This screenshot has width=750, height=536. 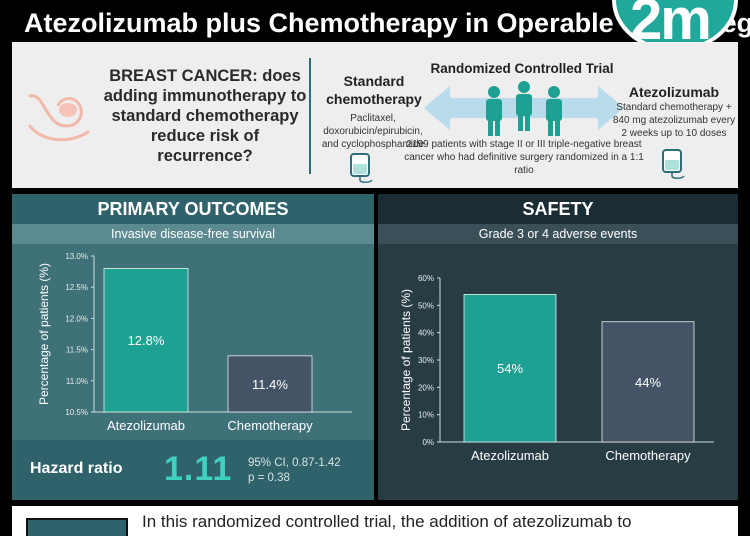 I want to click on y-tick-label: 40%, so click(x=426, y=333).